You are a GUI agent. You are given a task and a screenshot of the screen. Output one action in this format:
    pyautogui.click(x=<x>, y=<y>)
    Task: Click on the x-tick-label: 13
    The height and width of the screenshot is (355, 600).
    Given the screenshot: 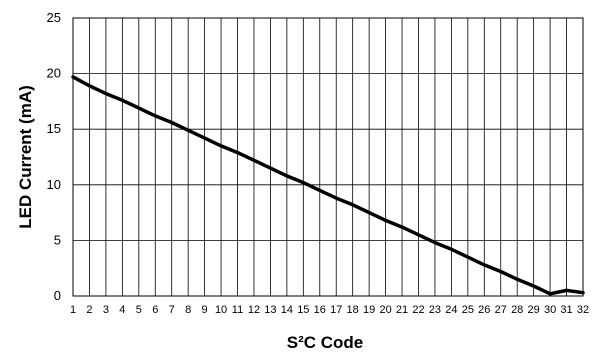 What is the action you would take?
    pyautogui.click(x=270, y=310)
    